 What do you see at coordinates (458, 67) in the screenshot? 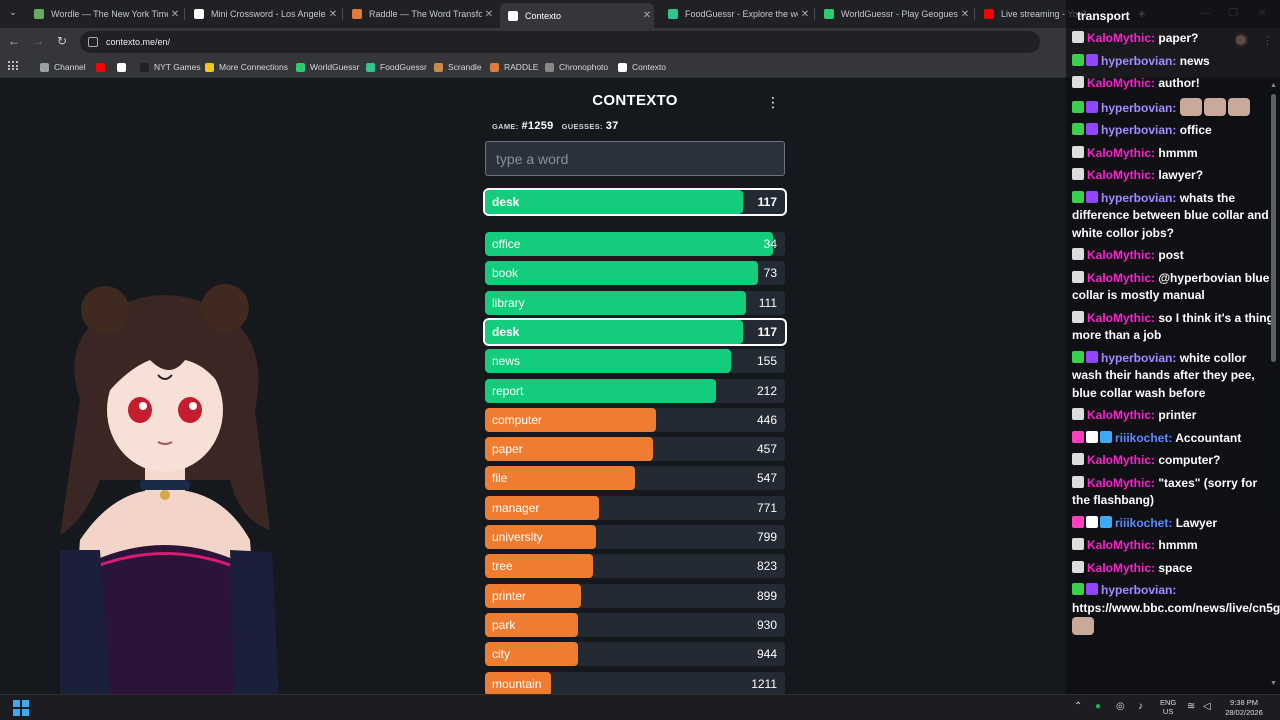
I see `bookmark-scrandle: Scrandle` at bounding box center [458, 67].